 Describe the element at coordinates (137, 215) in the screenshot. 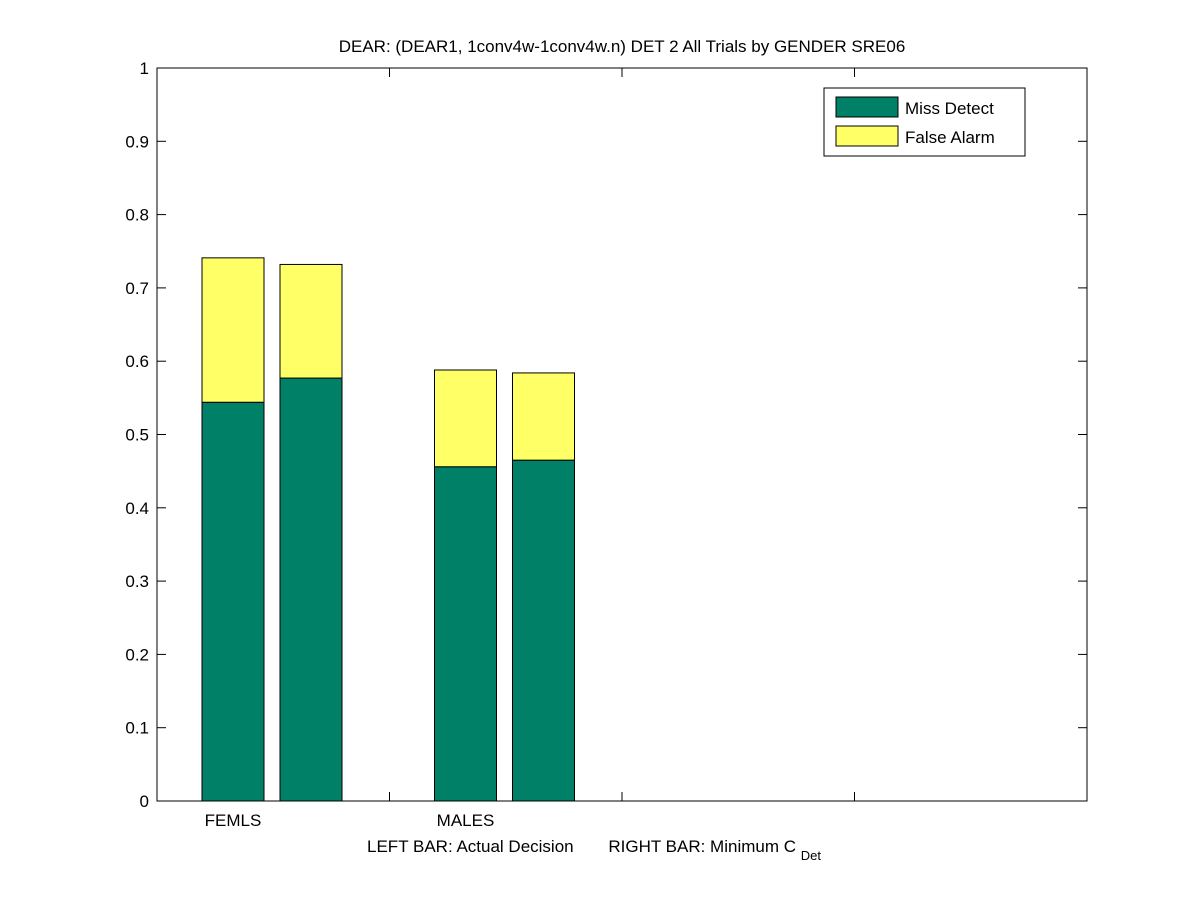

I see `y-tick-label: 0.8` at that location.